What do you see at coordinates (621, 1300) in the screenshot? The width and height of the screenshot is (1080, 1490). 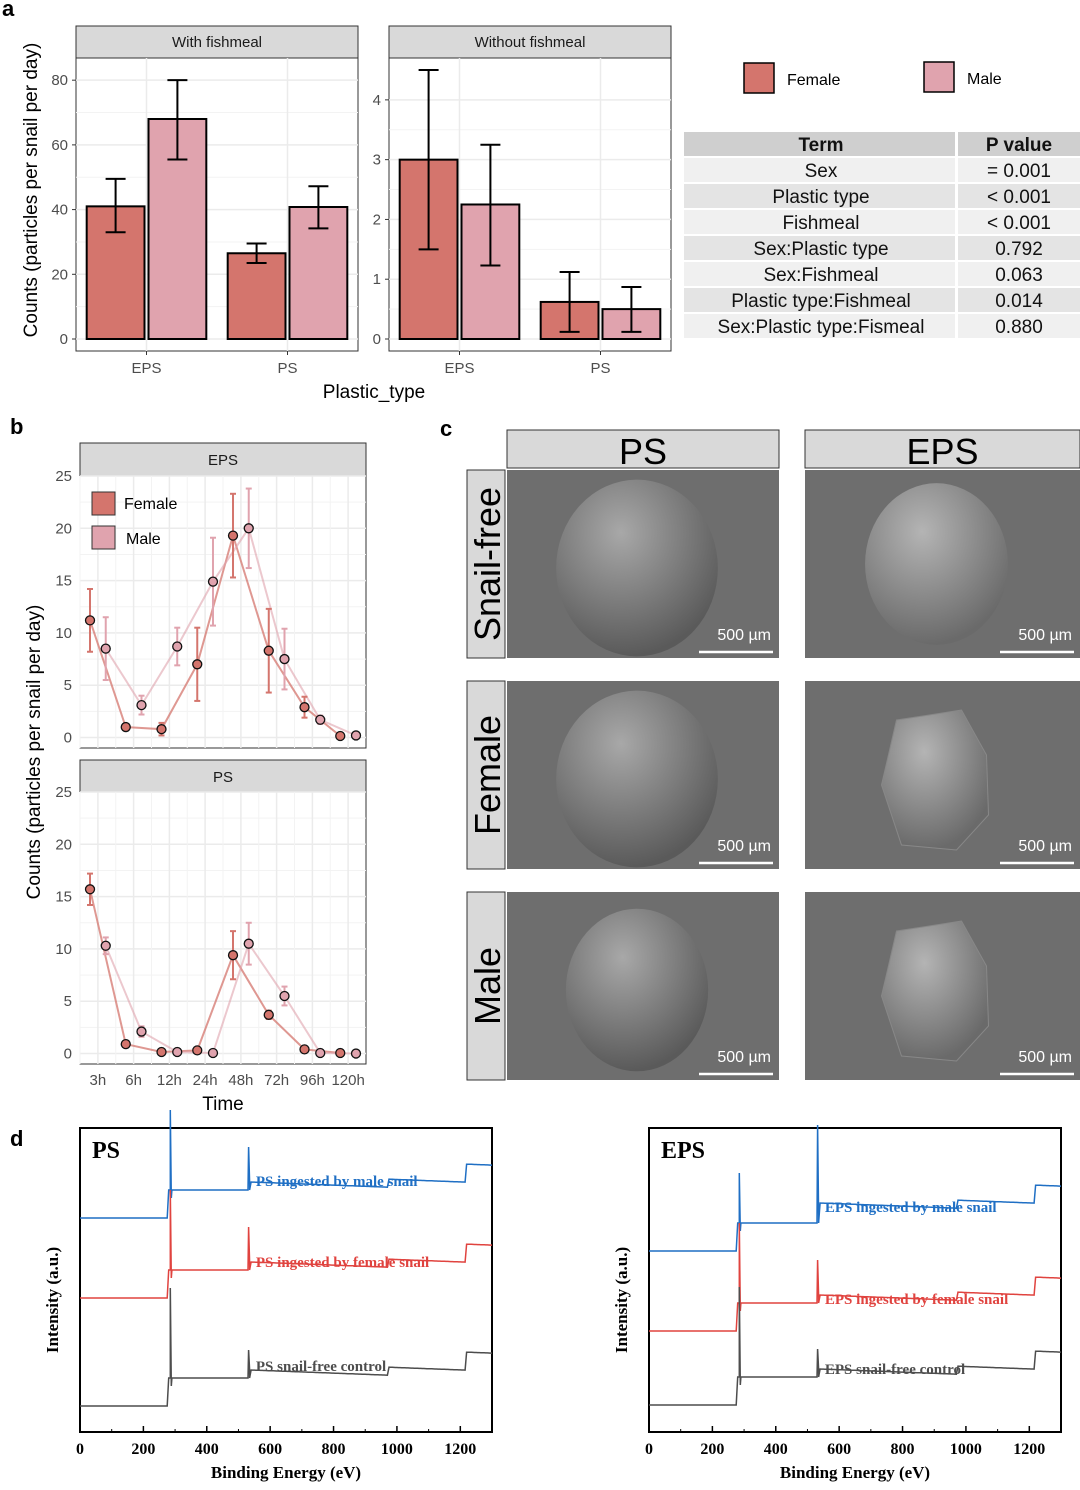 I see `y-axis-label: Intensity (a.u.)` at bounding box center [621, 1300].